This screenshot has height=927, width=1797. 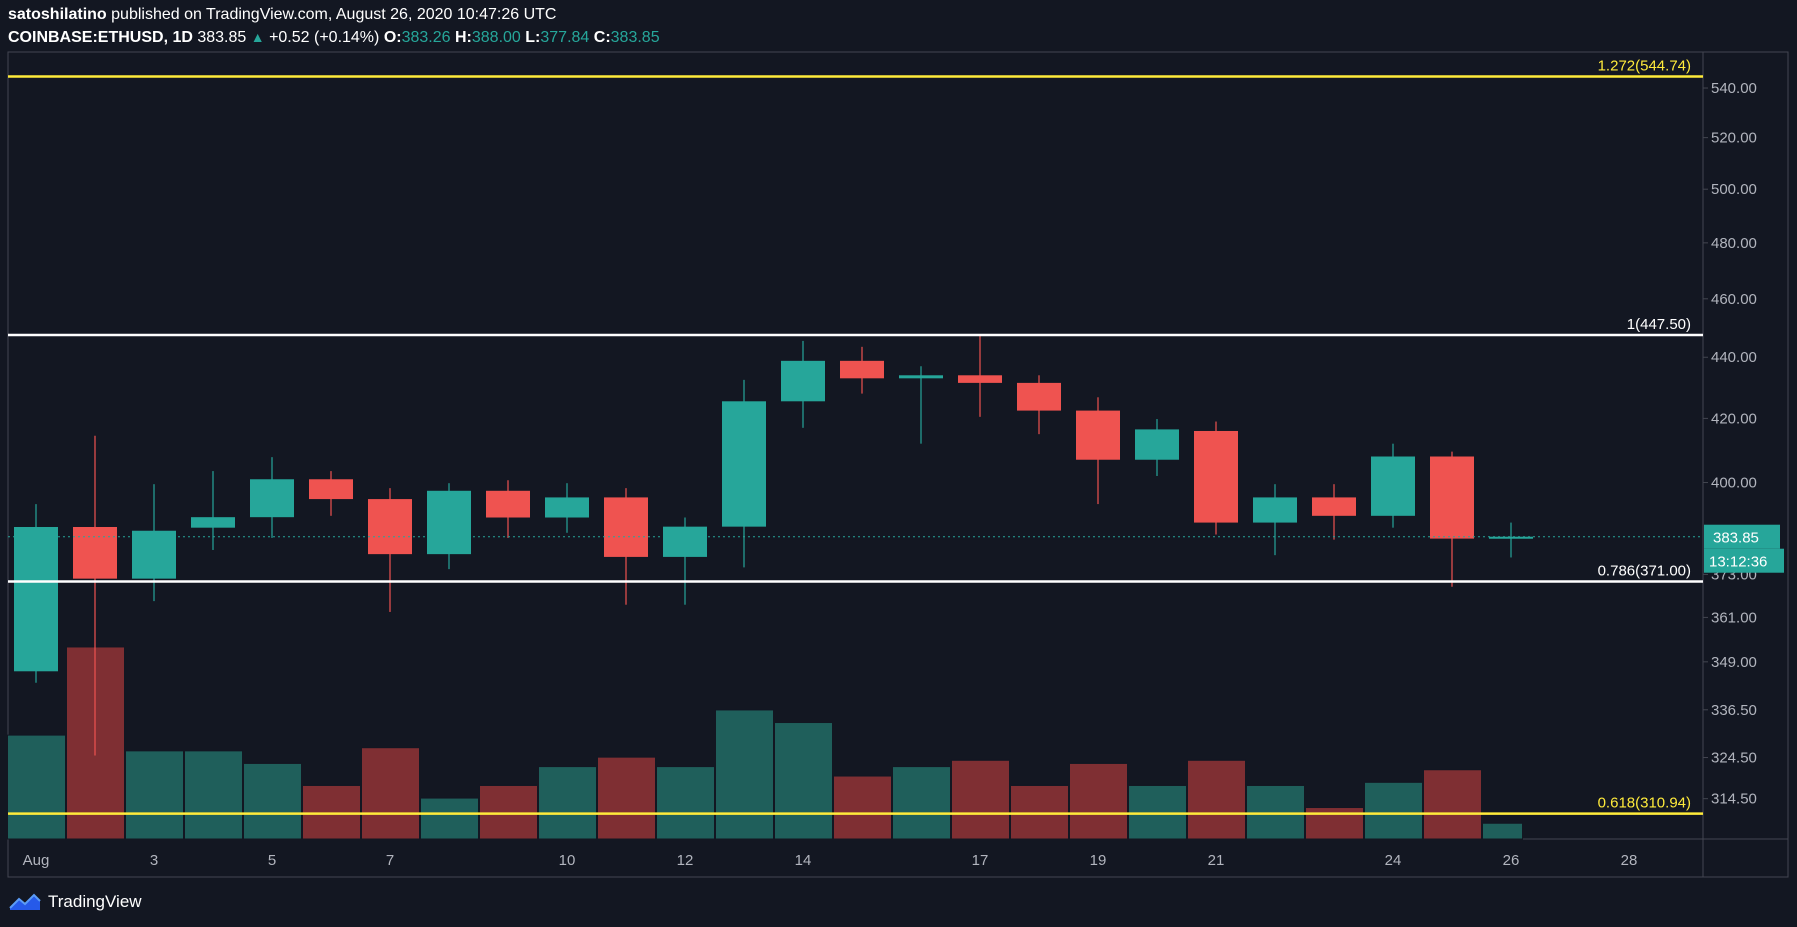 What do you see at coordinates (324, 37) in the screenshot?
I see `price-change: +0.52 (+0.14%)` at bounding box center [324, 37].